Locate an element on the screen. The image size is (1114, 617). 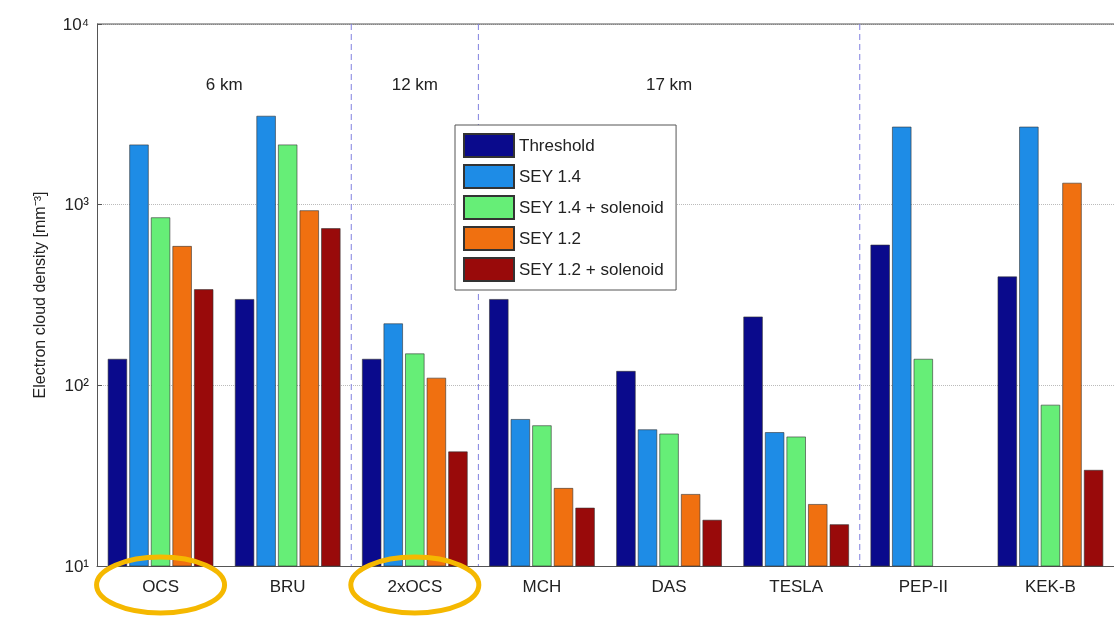
annotation: 17 km is located at coordinates (669, 84).